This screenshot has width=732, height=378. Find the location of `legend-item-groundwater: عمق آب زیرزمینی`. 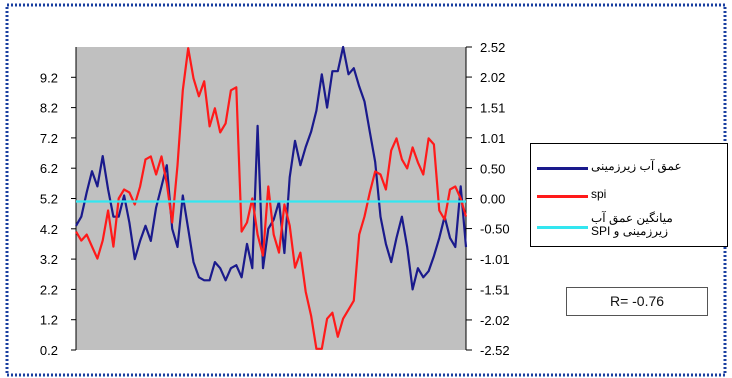

legend-item-groundwater: عمق آب زیرزمینی is located at coordinates (629, 171).